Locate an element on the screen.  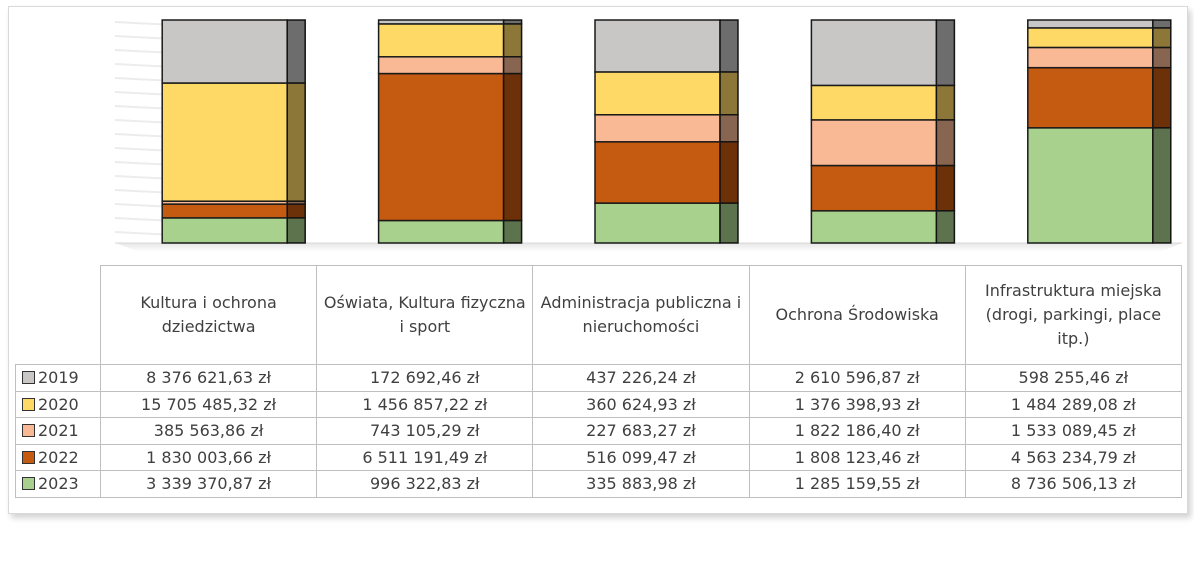
legend-cell: 2022 is located at coordinates (58, 457).